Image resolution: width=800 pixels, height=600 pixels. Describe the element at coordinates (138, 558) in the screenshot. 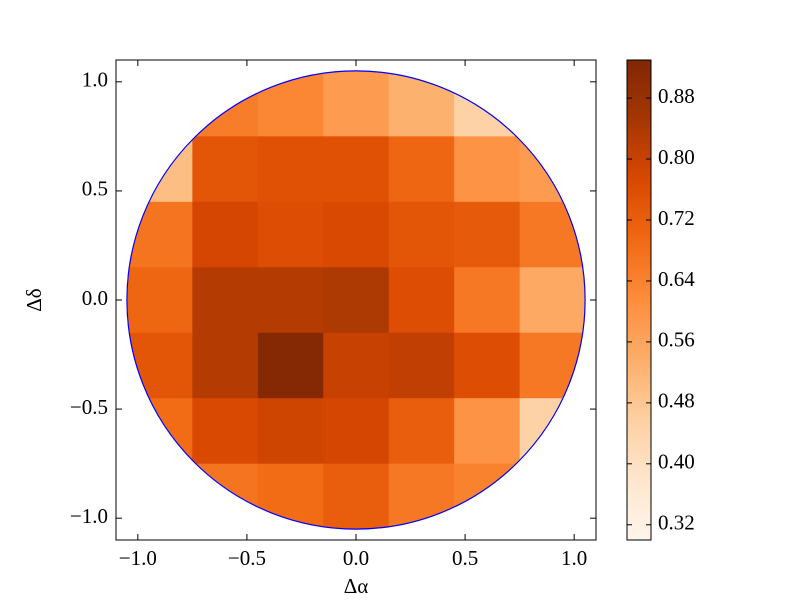

I see `x-tick-label: −1.0` at that location.